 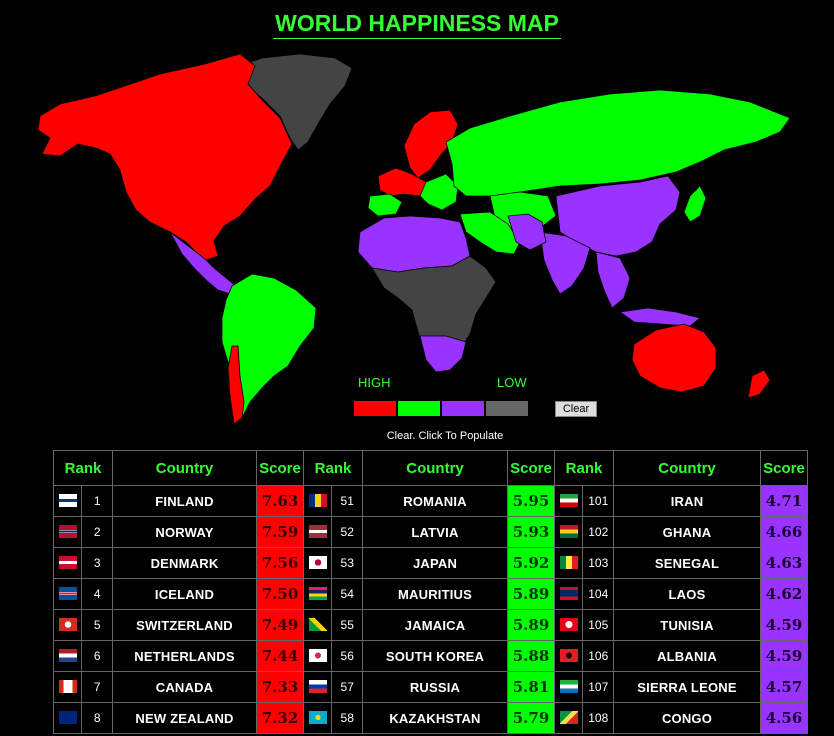 What do you see at coordinates (184, 594) in the screenshot?
I see `country-name: ICELAND` at bounding box center [184, 594].